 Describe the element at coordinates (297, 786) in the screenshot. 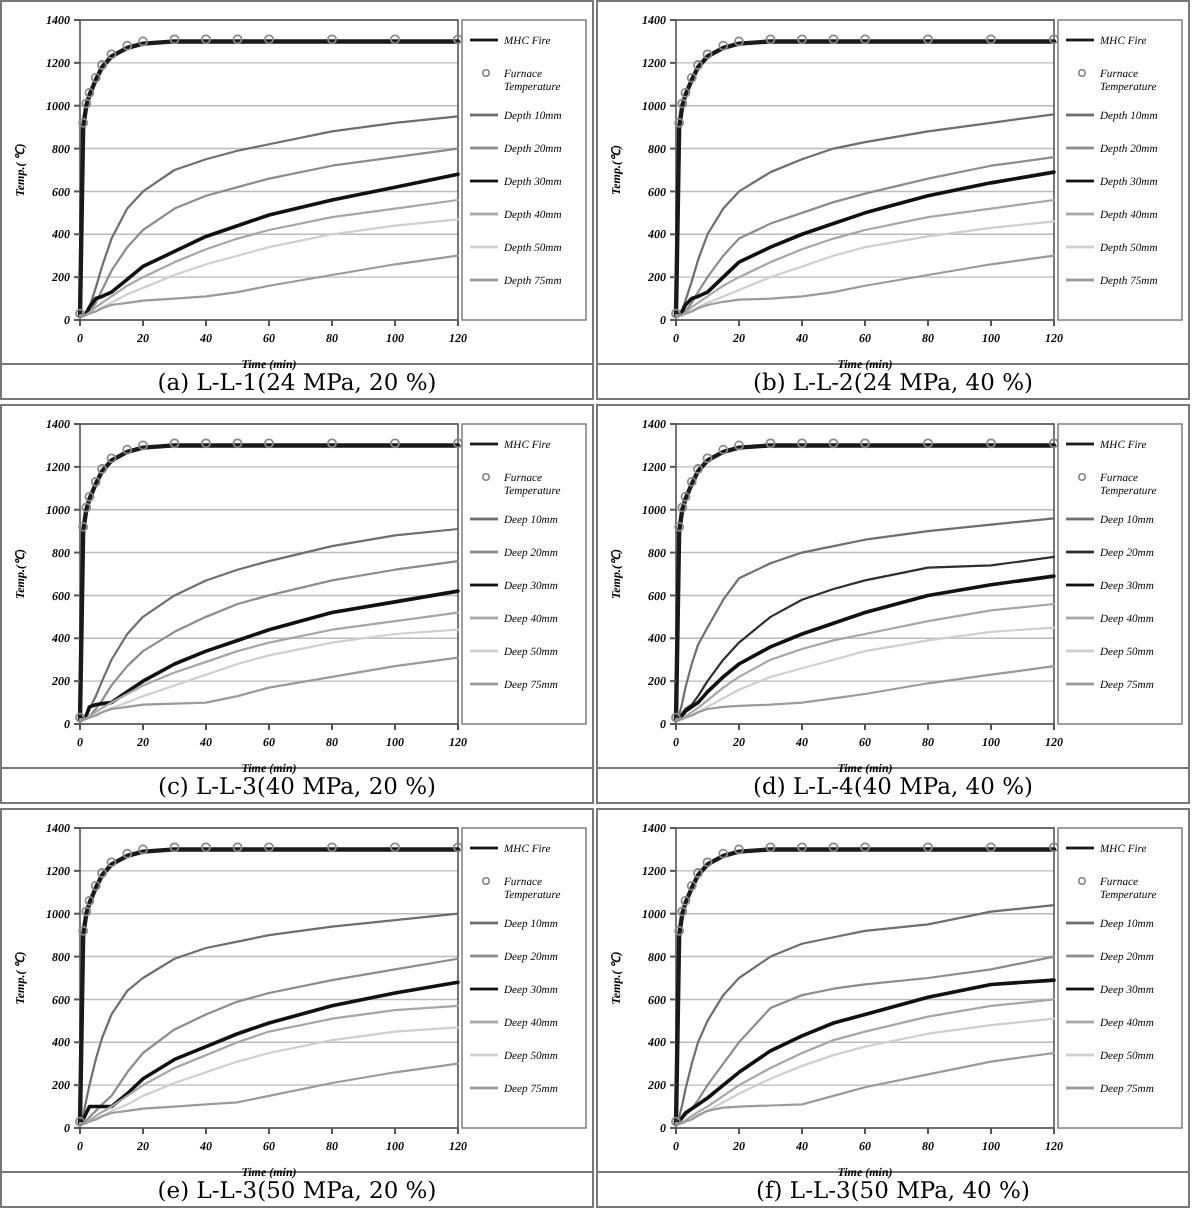

I see `text: (c) L-L-3(40 MPa, 20 %)` at that location.